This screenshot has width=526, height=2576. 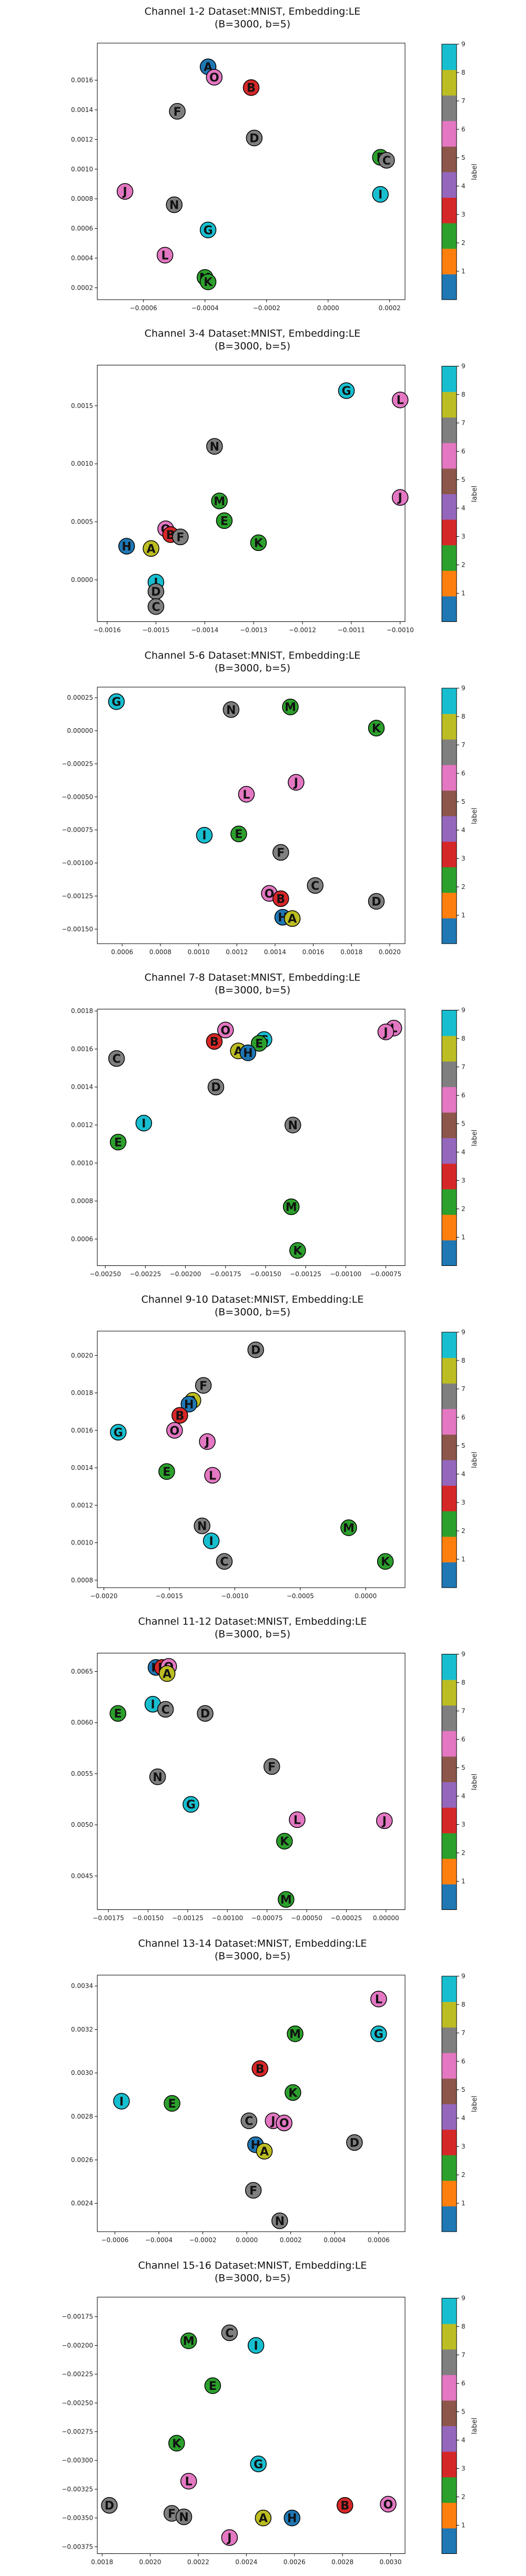 I want to click on x-tick-label: −0.00150, so click(x=265, y=1274).